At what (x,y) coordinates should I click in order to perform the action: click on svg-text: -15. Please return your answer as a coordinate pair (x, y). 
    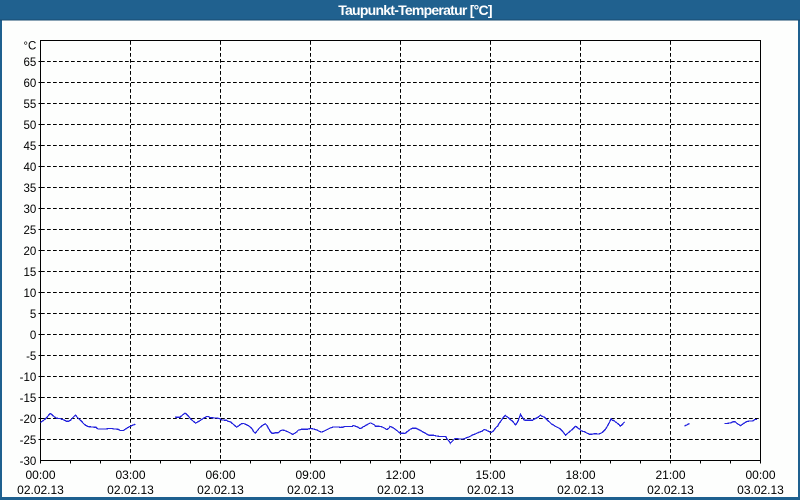
    Looking at the image, I should click on (28, 399).